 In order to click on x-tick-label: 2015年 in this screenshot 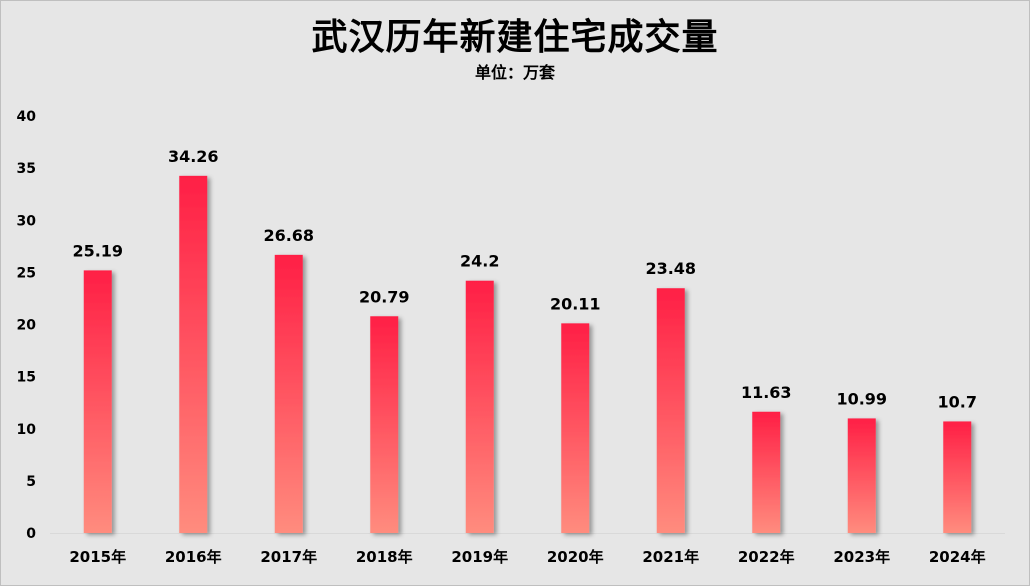, I will do `click(97, 557)`.